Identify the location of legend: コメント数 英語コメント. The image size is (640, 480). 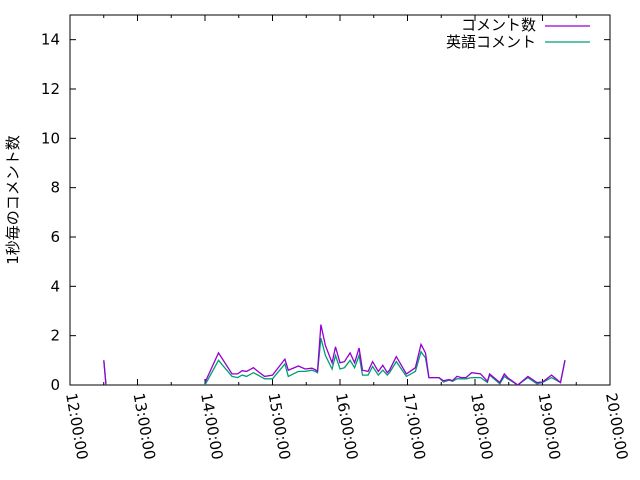
(518, 33).